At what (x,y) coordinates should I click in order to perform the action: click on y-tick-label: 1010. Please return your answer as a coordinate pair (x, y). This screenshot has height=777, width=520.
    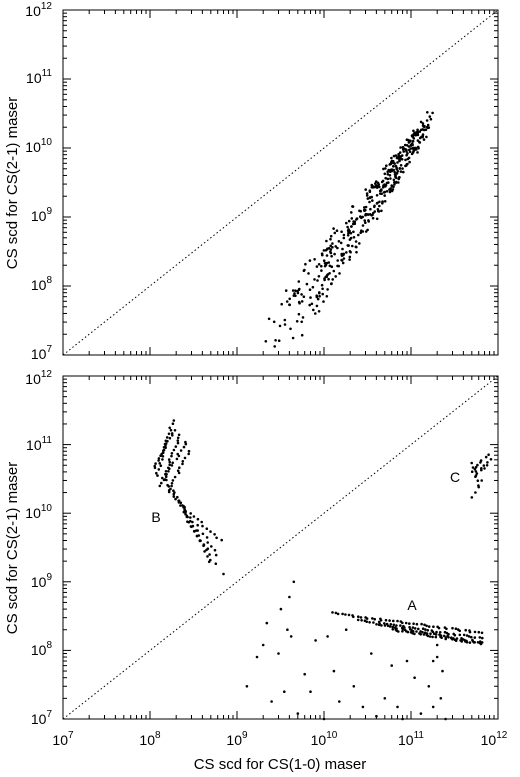
    Looking at the image, I should click on (38, 512).